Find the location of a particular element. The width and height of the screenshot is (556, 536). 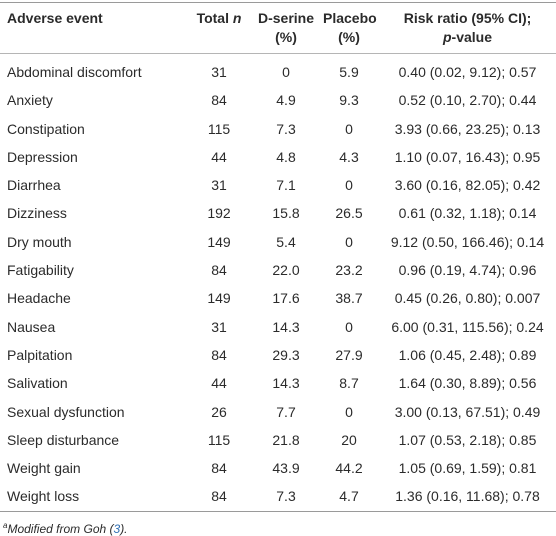

value-cell: 7.7 is located at coordinates (286, 411).